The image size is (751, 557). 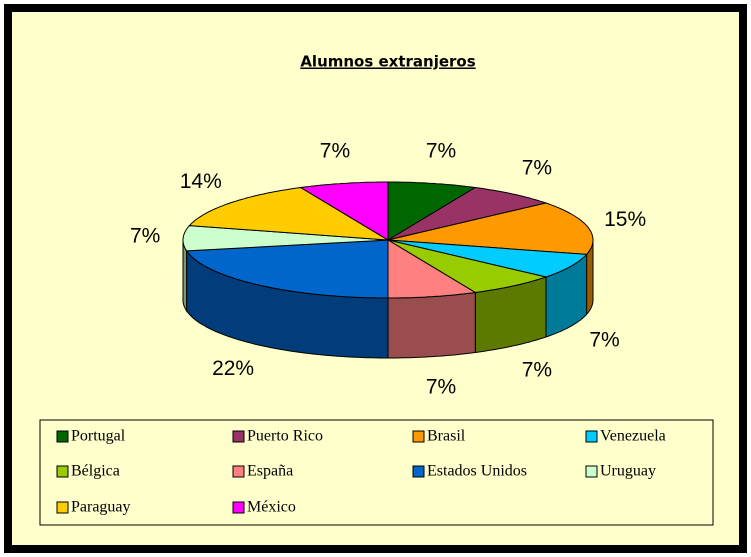 What do you see at coordinates (271, 507) in the screenshot?
I see `legend-label: México` at bounding box center [271, 507].